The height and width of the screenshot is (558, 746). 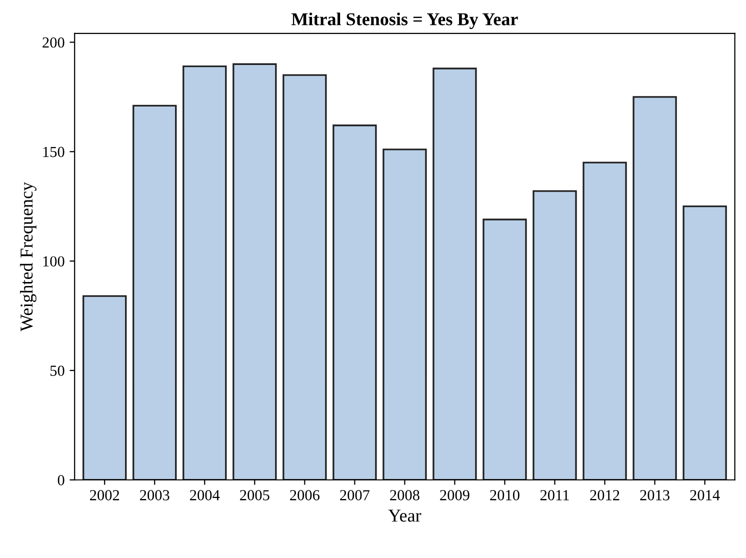 What do you see at coordinates (404, 21) in the screenshot?
I see `chart-title: Mitral Stenosis = Yes By Year` at bounding box center [404, 21].